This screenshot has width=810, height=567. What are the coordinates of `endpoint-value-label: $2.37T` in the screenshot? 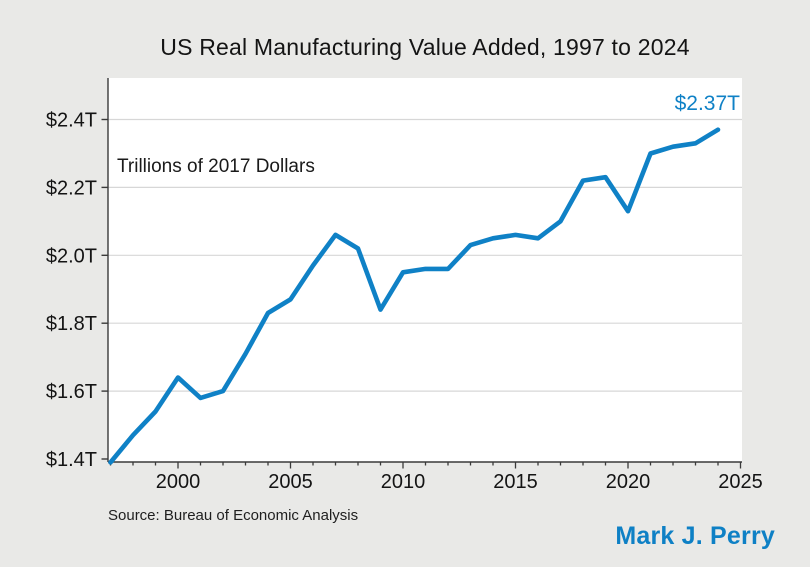 It's located at (707, 103).